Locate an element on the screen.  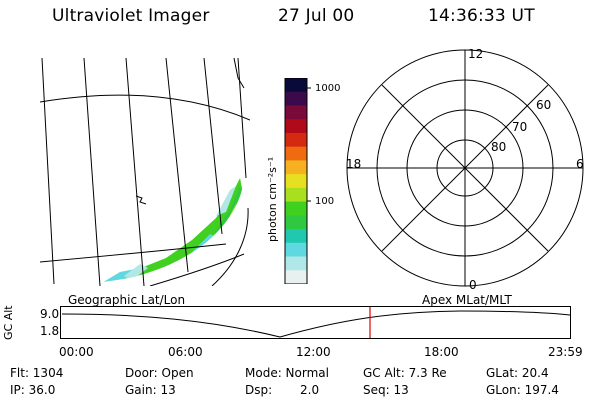
geographic-latitude: GLat: 20.4 is located at coordinates (517, 373).